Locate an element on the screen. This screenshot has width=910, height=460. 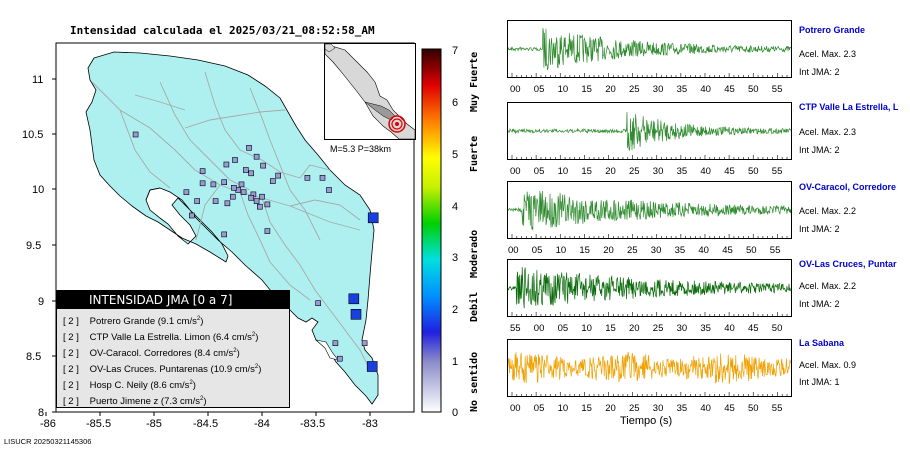
trace-station-name: La Sabana is located at coordinates (822, 343).